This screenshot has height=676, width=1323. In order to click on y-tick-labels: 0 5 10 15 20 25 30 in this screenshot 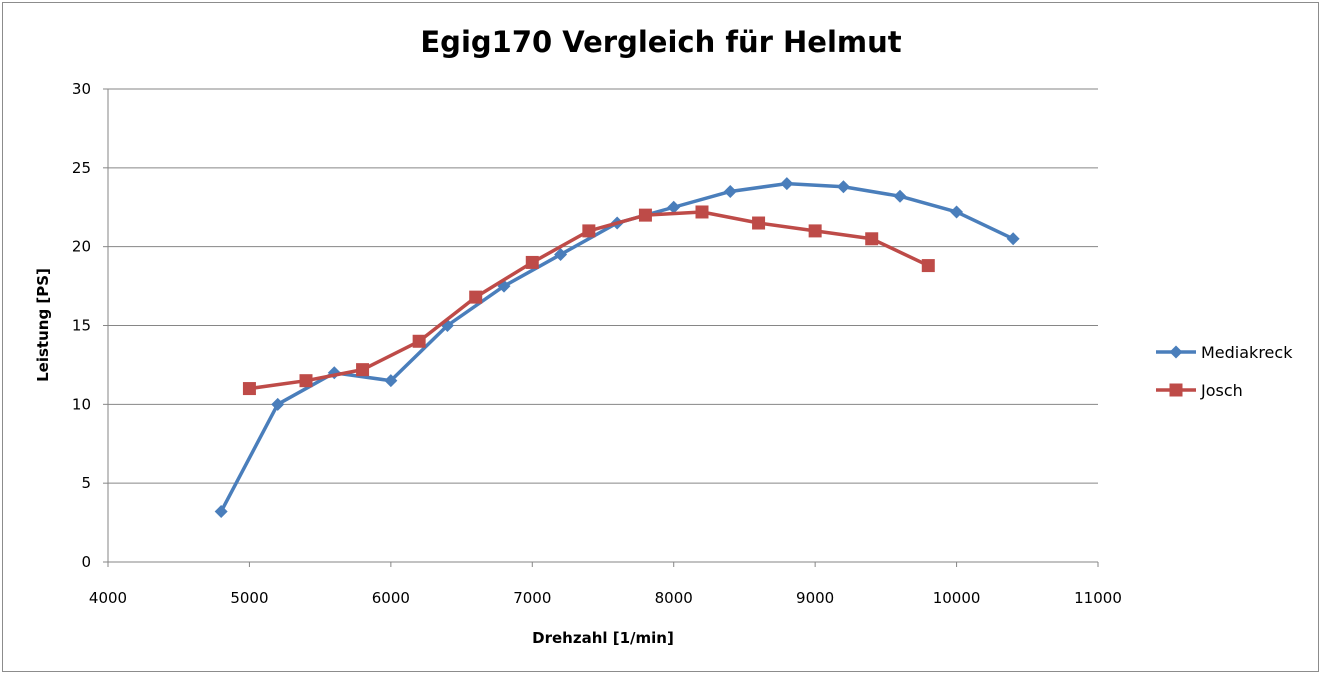, I will do `click(81, 325)`.